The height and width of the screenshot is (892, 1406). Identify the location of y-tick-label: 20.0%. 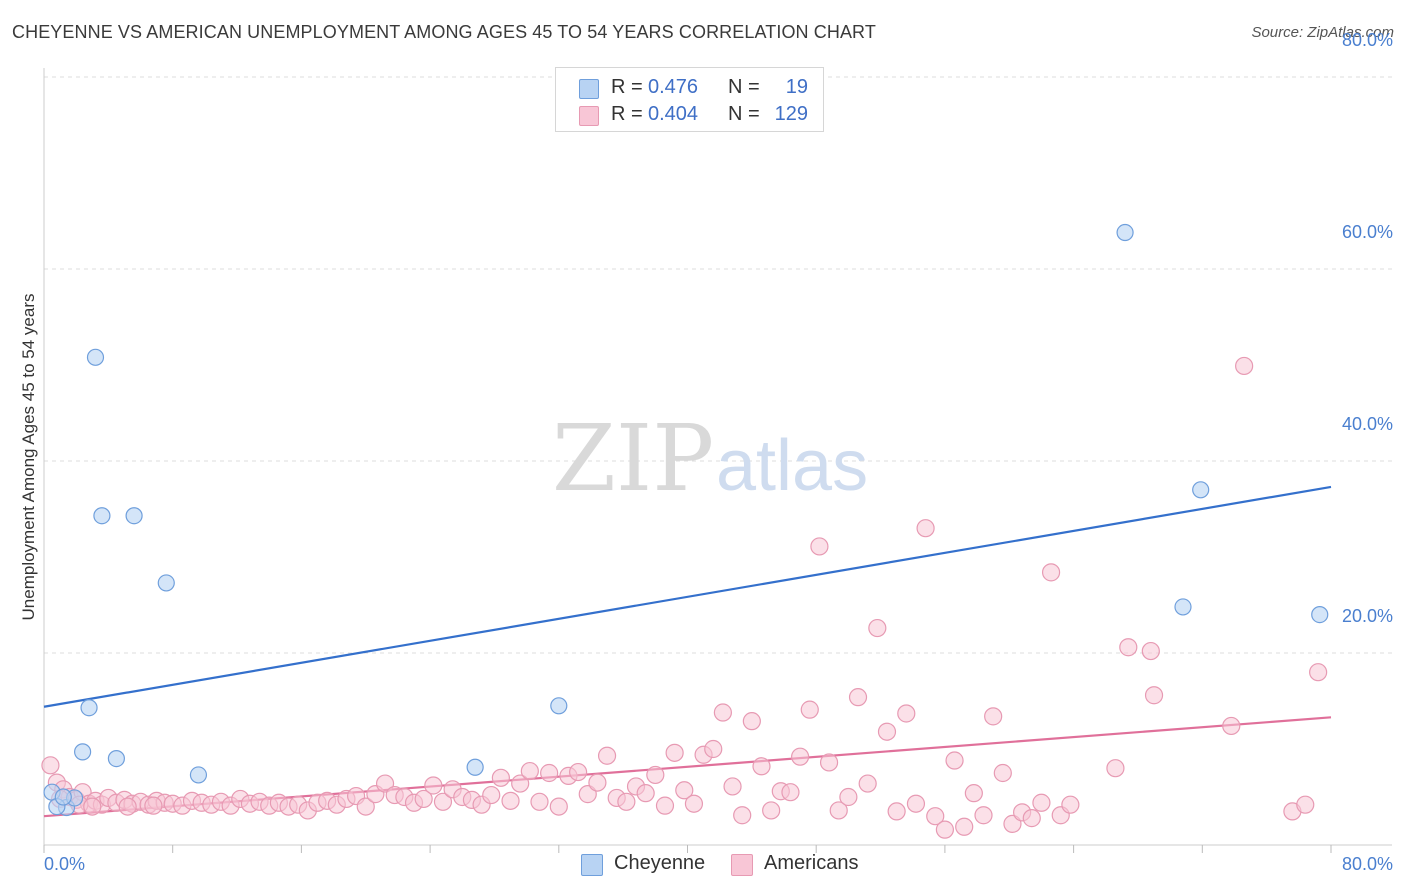
(1367, 616).